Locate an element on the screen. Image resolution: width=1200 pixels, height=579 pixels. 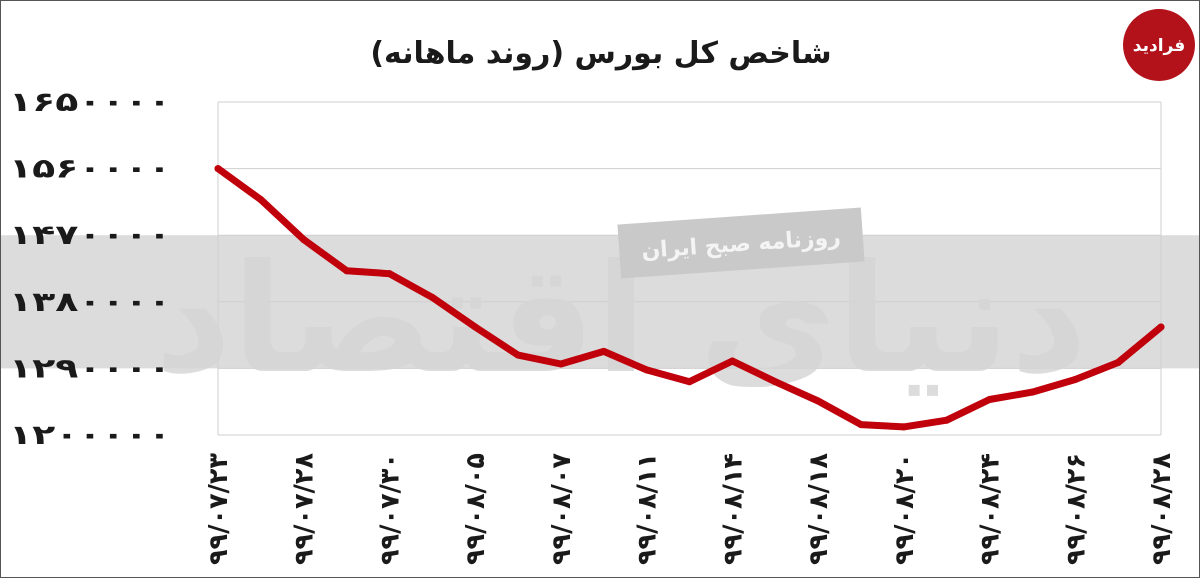
x-tick-label: ۹۹/۰۸/۱۴ is located at coordinates (733, 509).